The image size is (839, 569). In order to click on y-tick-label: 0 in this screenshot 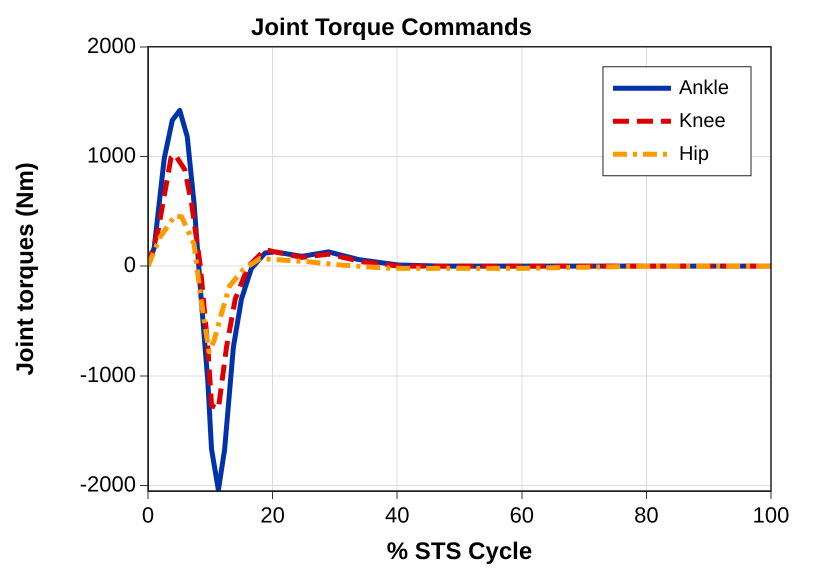, I will do `click(130, 265)`.